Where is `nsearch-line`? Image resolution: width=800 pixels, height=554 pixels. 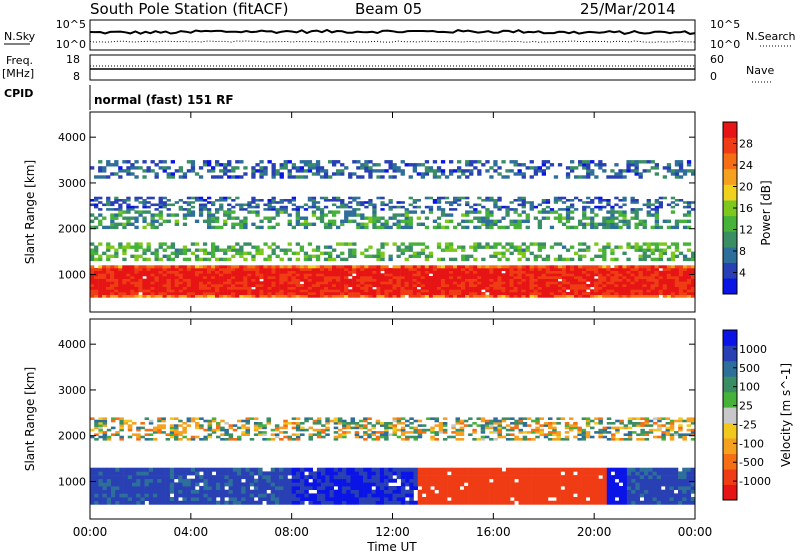
nsearch-line is located at coordinates (392, 41).